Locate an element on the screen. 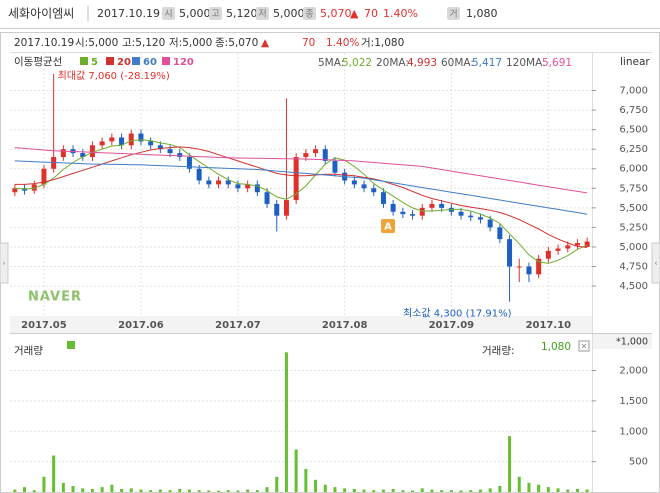 The width and height of the screenshot is (660, 493). header-bar is located at coordinates (330, 14).